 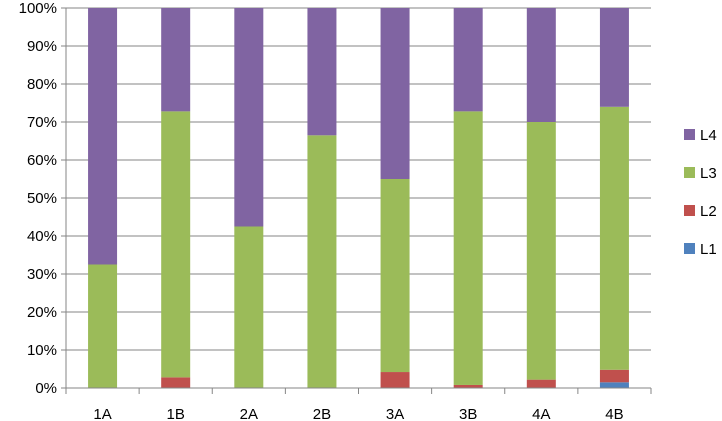 What do you see at coordinates (468, 60) in the screenshot?
I see `bar-segment-l4-3b` at bounding box center [468, 60].